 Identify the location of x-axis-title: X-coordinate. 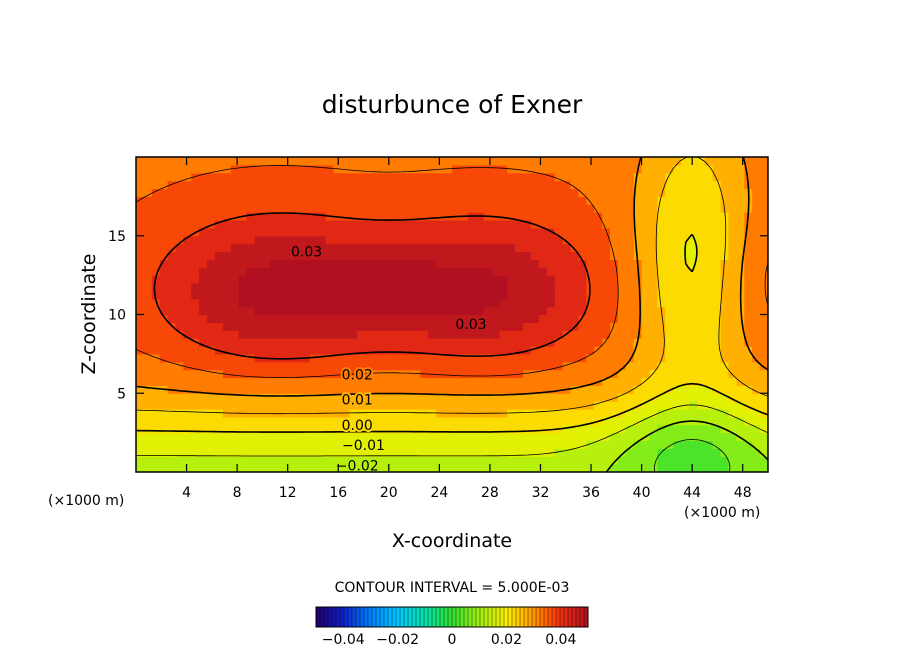
(452, 541).